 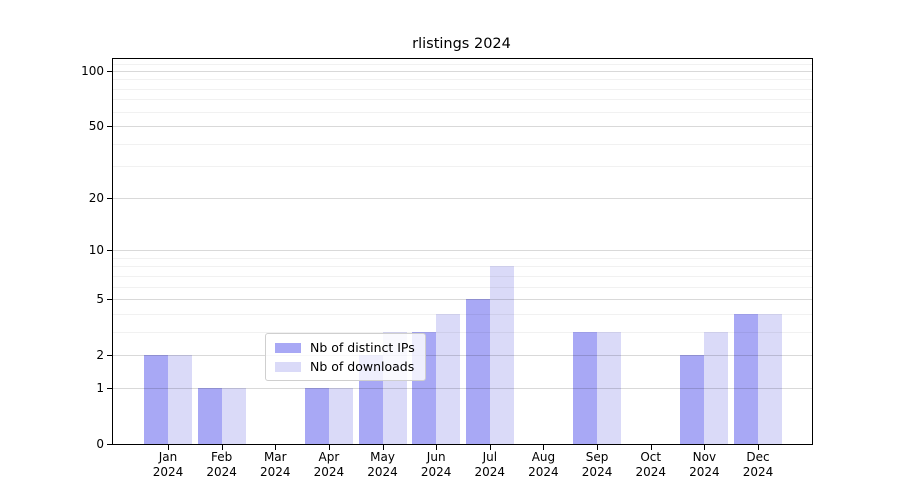 What do you see at coordinates (362, 347) in the screenshot?
I see `legend-label-distinct-ips: Nb of distinct IPs` at bounding box center [362, 347].